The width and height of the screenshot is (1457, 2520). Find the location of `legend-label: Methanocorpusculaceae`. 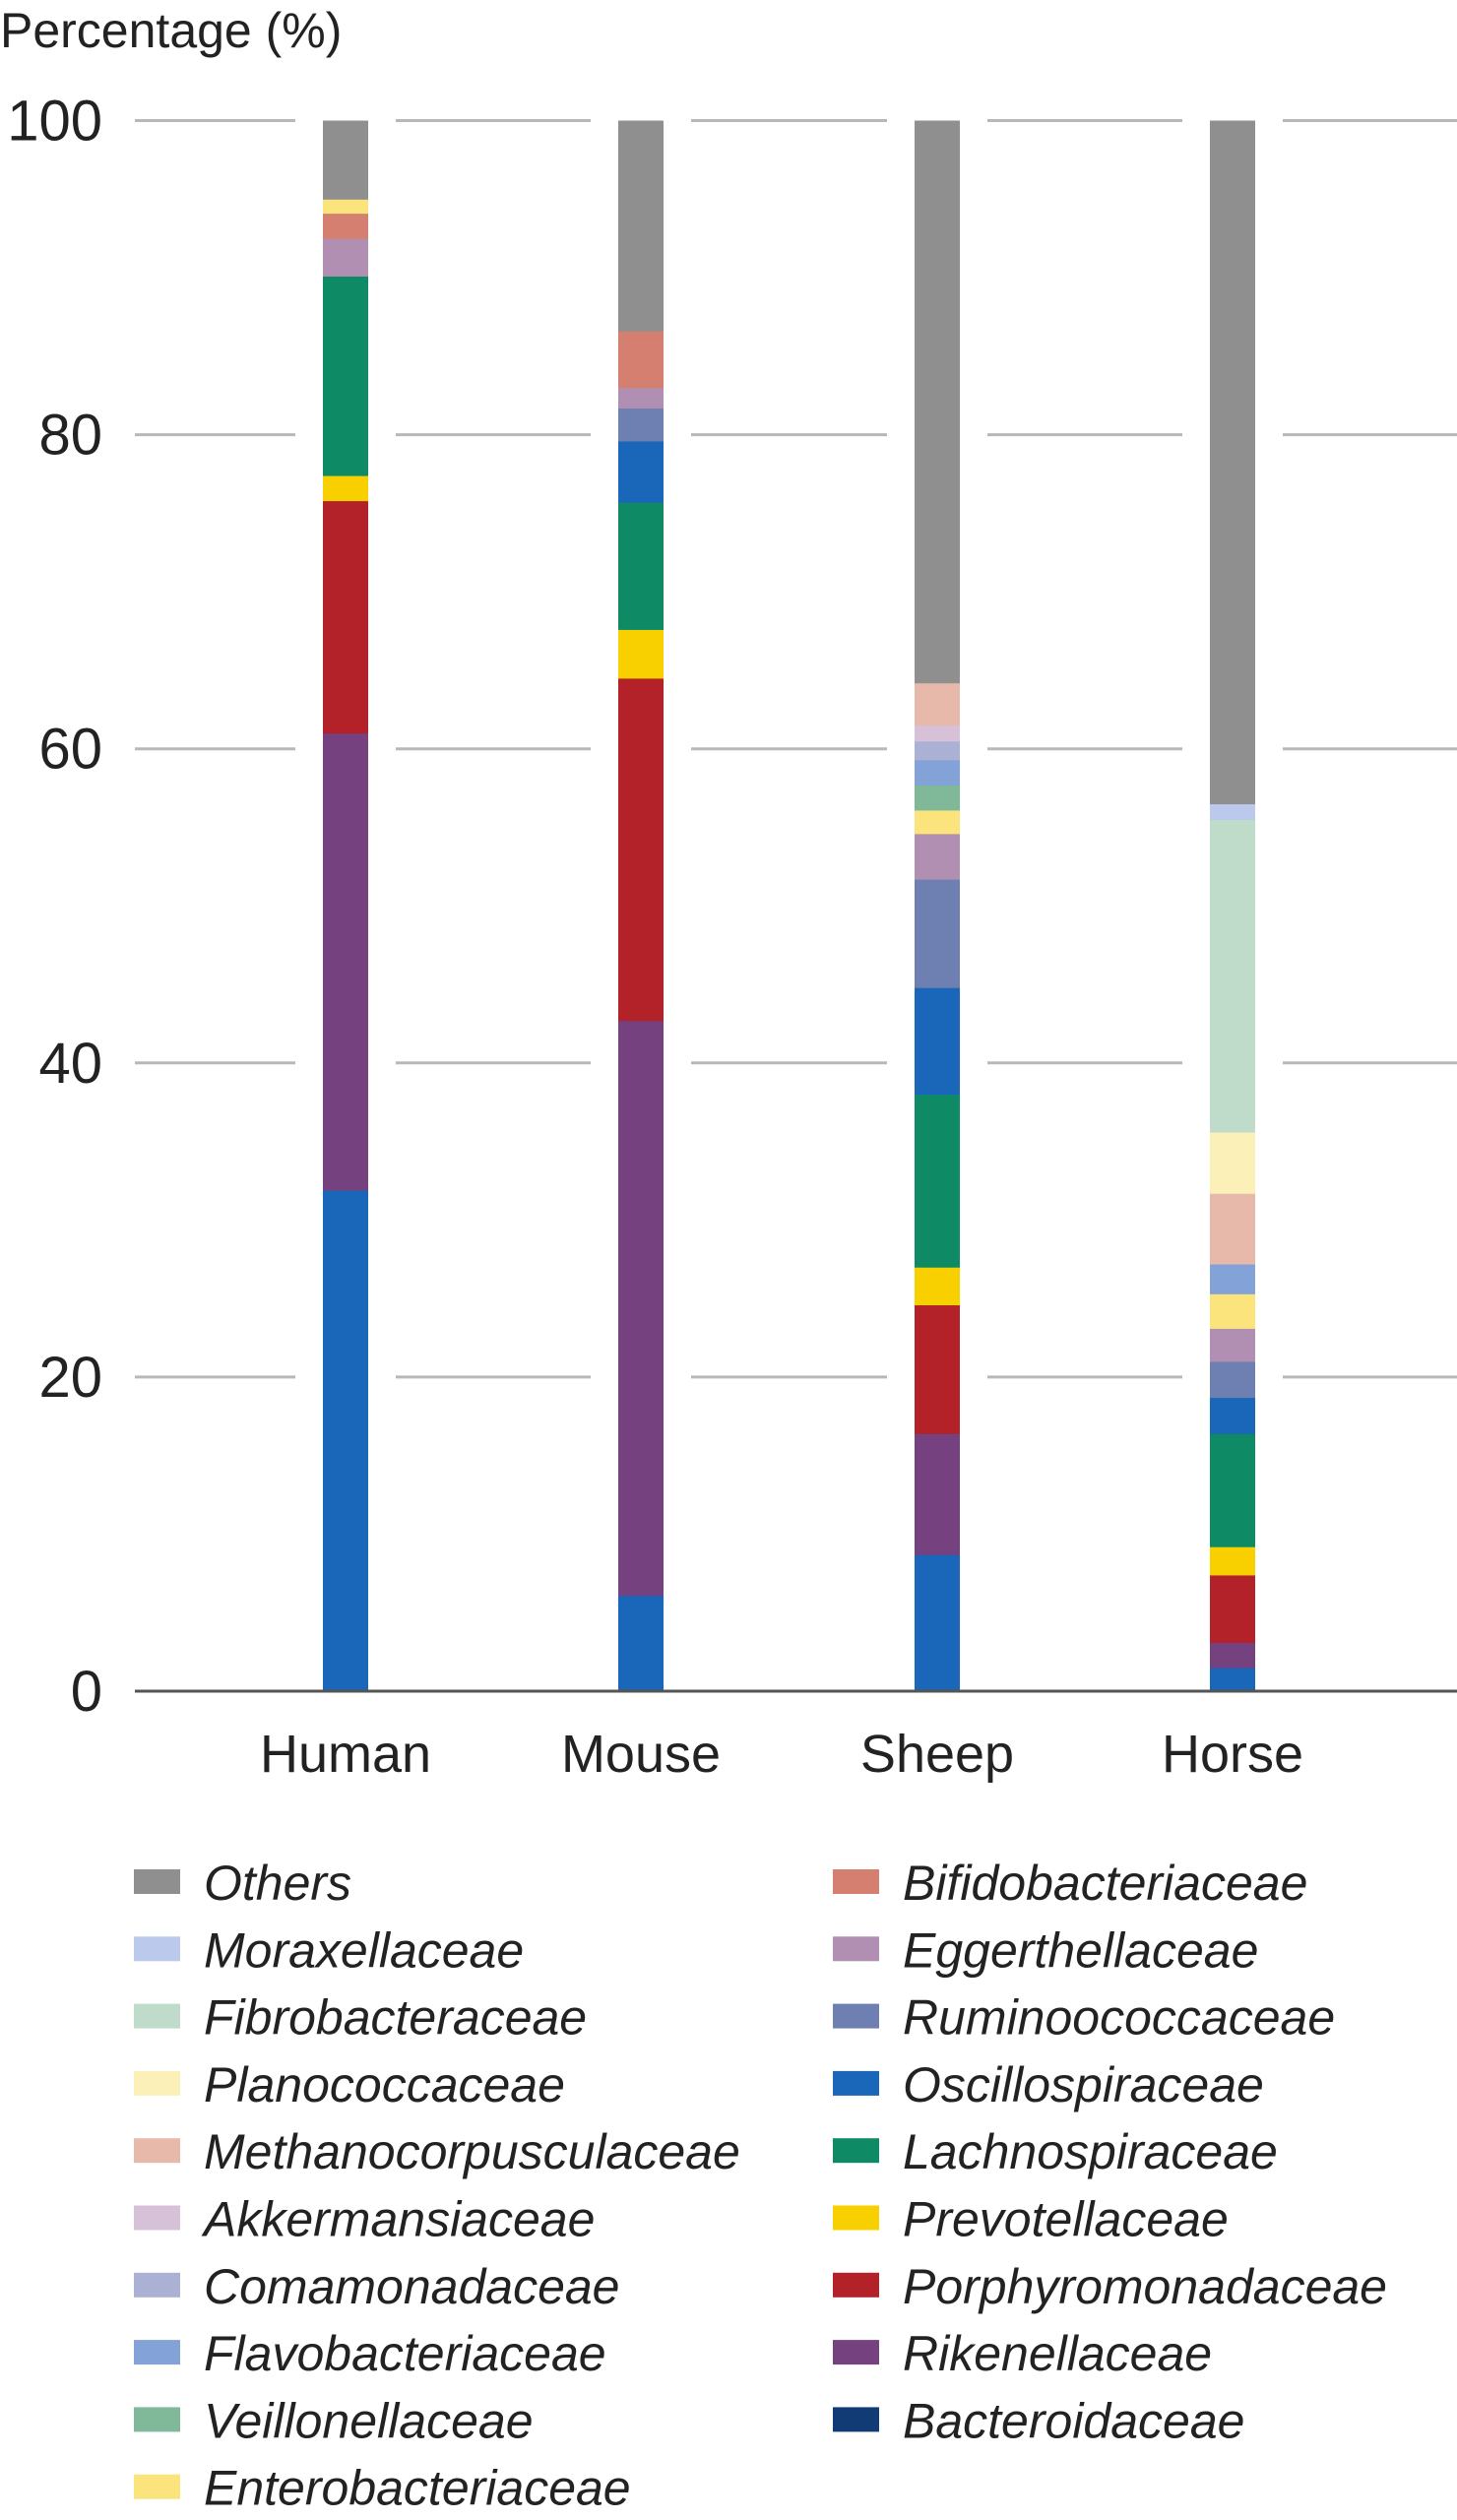

legend-label: Methanocorpusculaceae is located at coordinates (472, 2151).